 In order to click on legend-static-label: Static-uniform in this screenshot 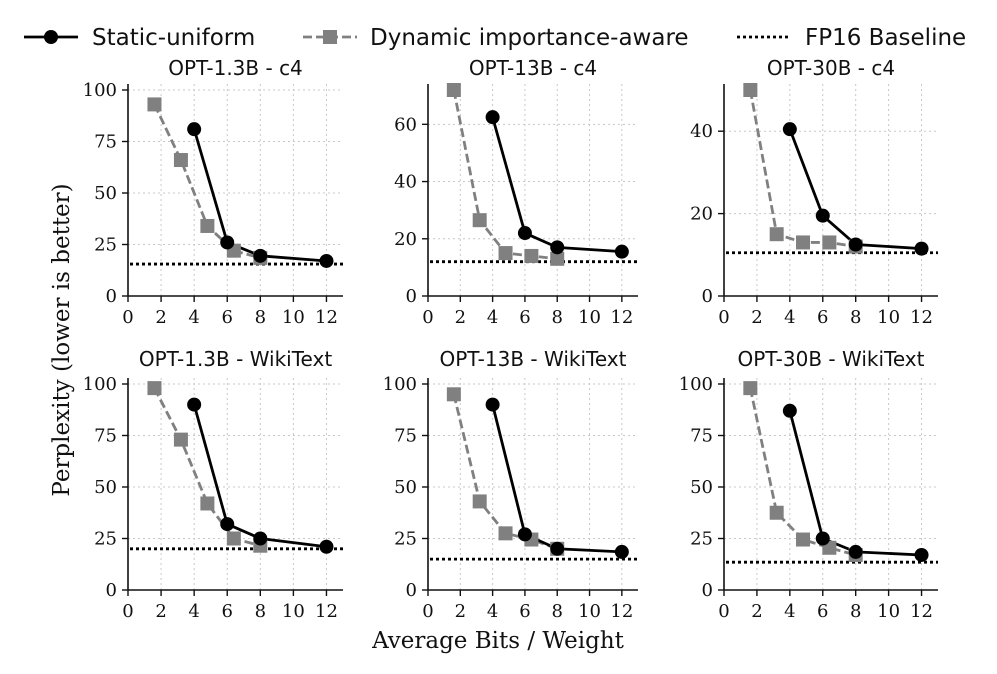, I will do `click(173, 38)`.